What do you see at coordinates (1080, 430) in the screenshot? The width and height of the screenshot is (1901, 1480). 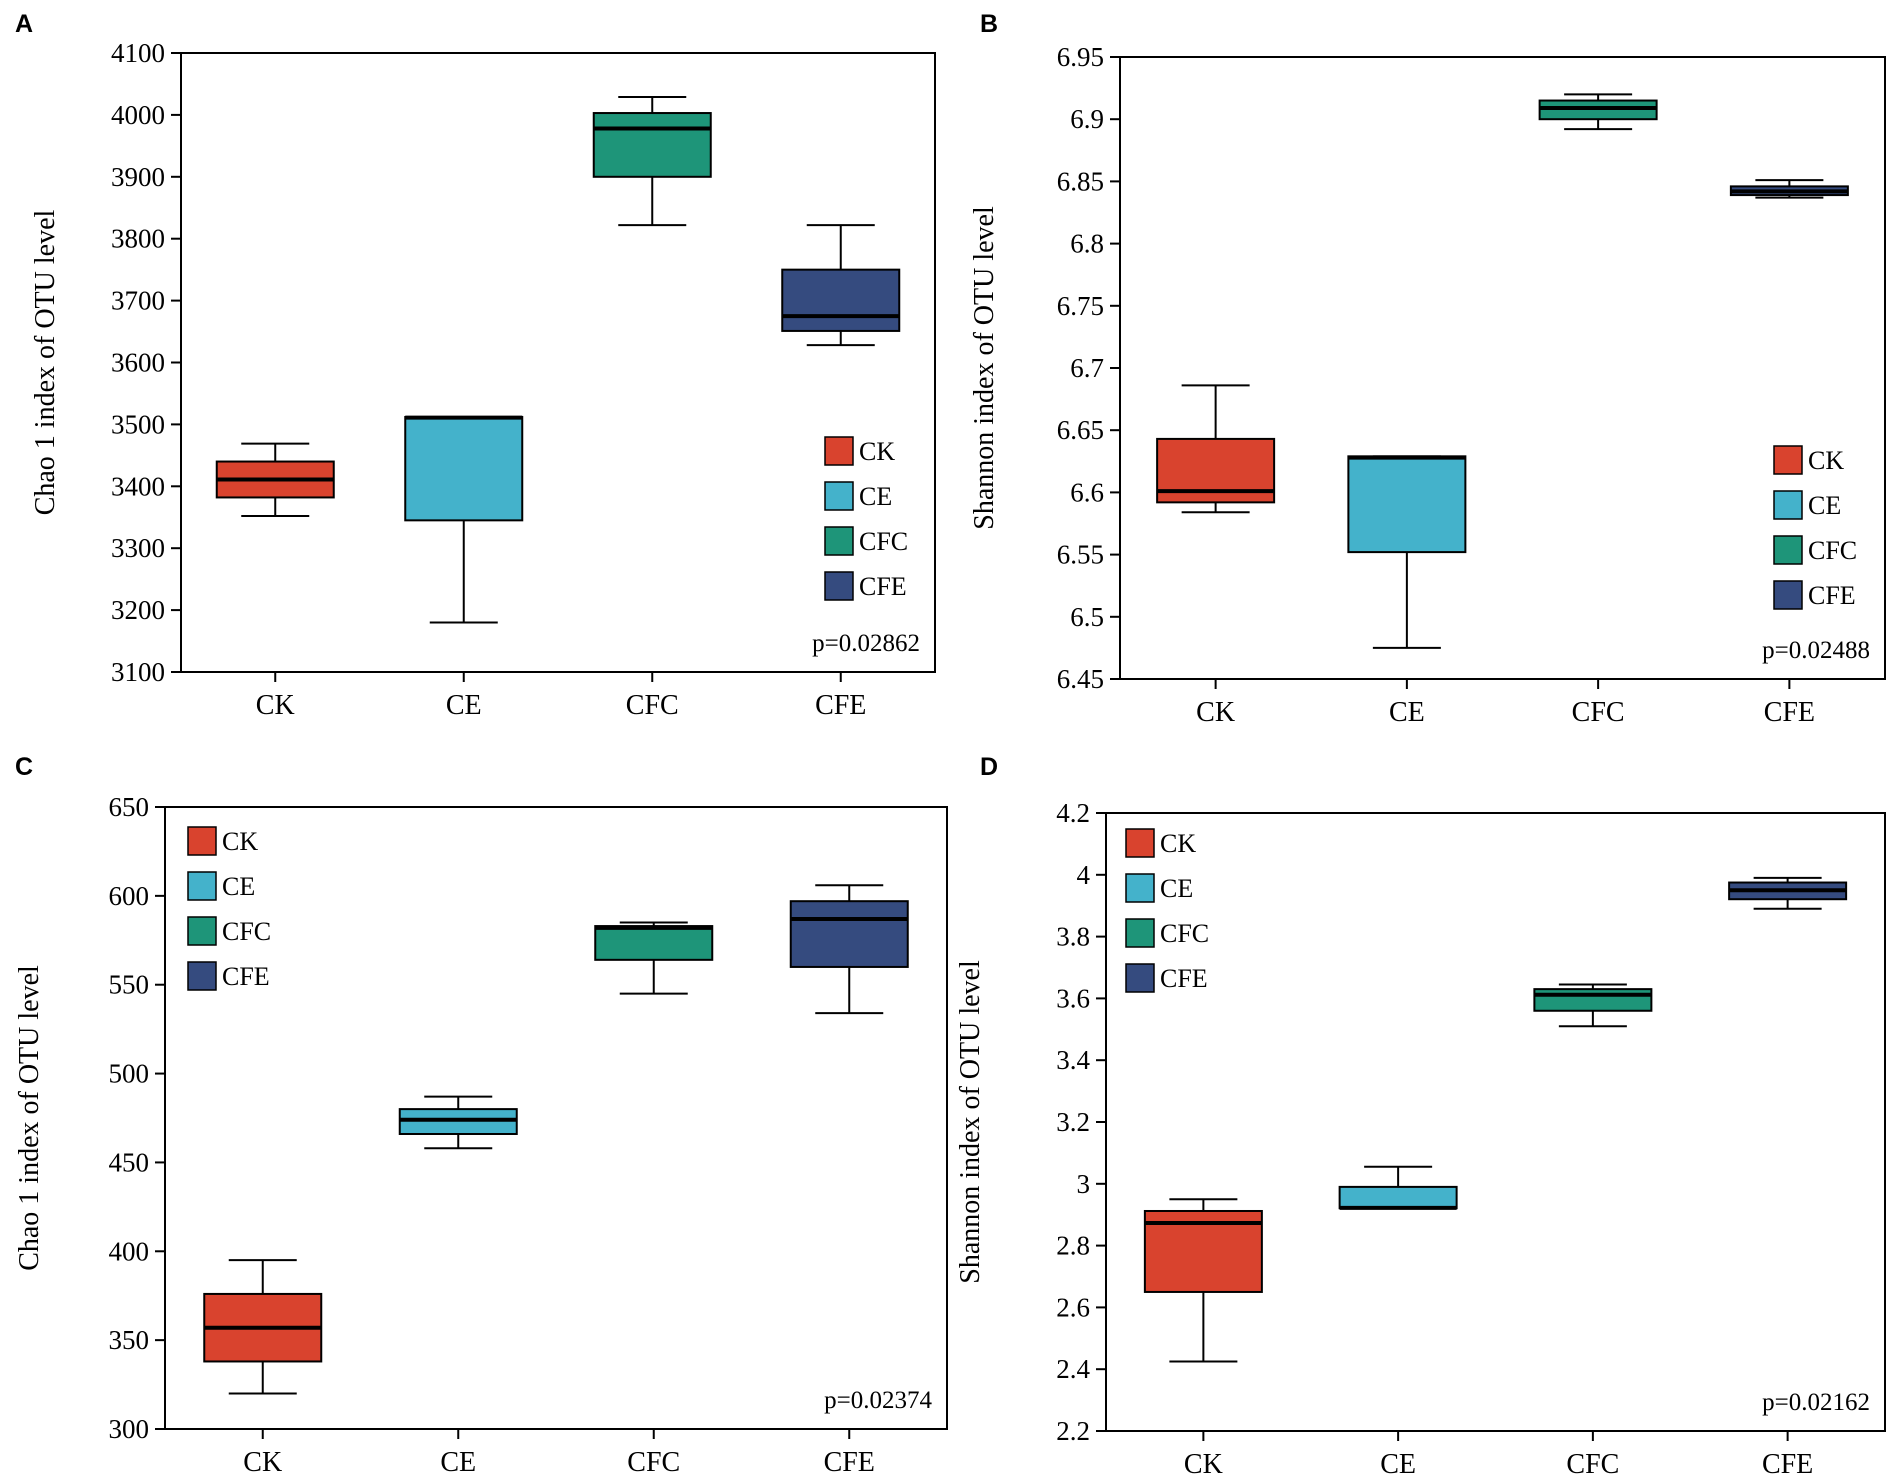 I see `panel-b-y-tick-label: 6.65` at bounding box center [1080, 430].